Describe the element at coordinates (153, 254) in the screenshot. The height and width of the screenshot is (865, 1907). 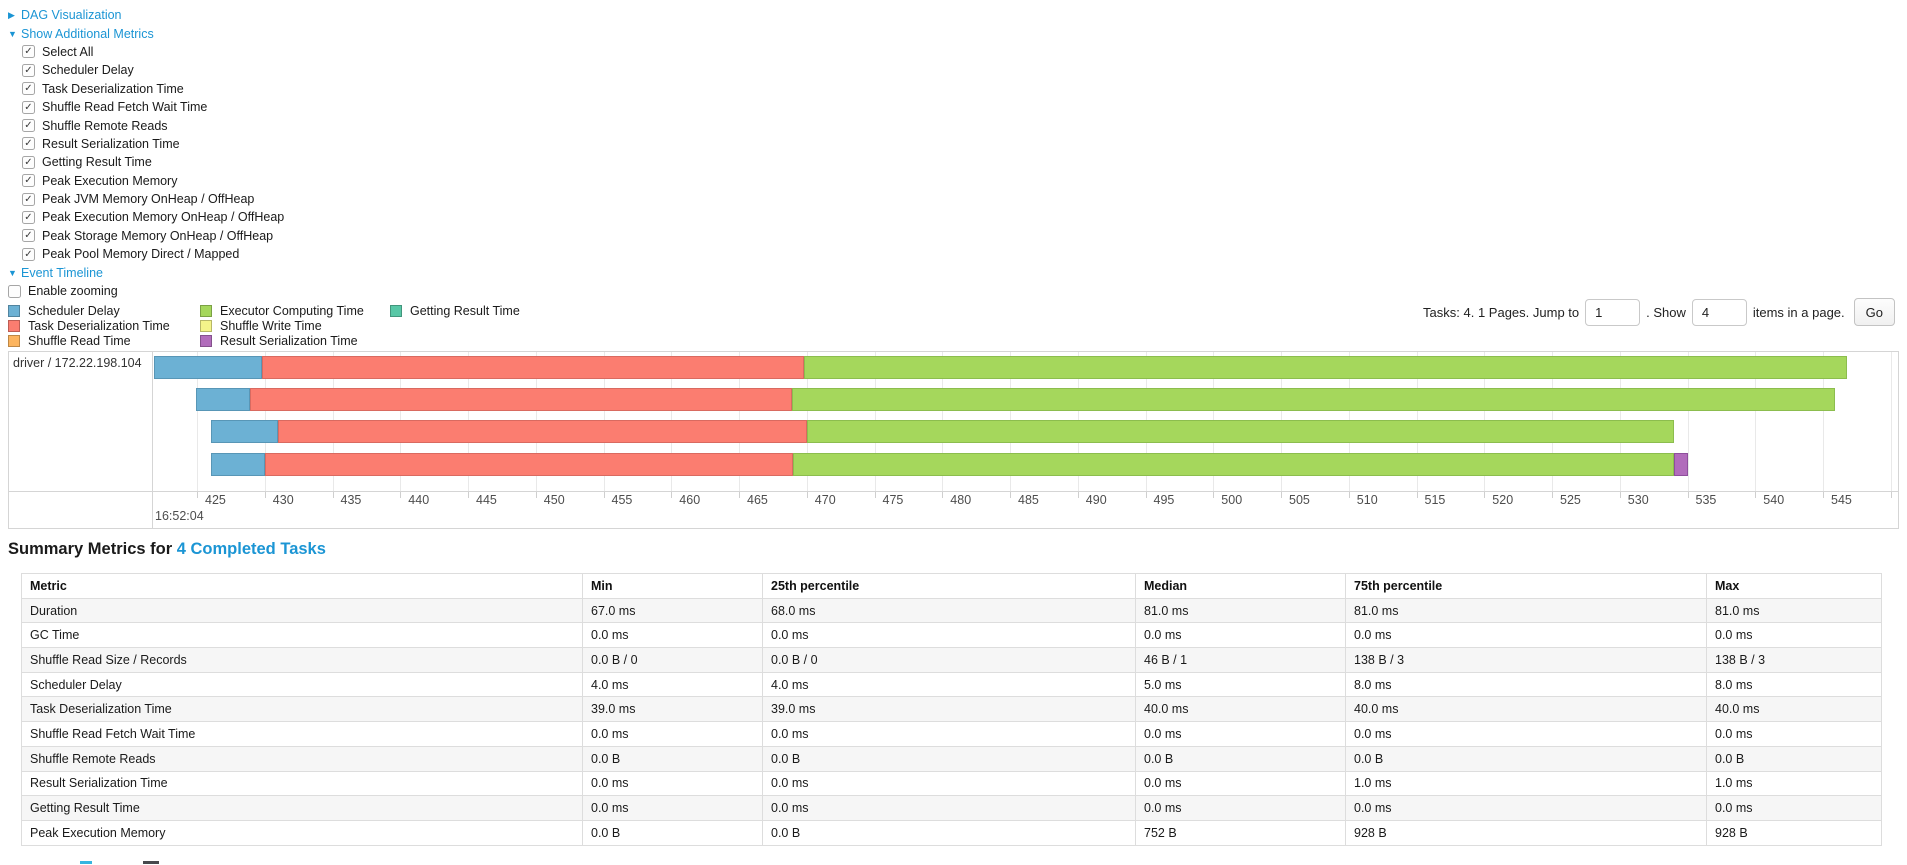
I see `metric-checkbox-row: ✓ Peak Pool Memory Direct / Mapped` at that location.